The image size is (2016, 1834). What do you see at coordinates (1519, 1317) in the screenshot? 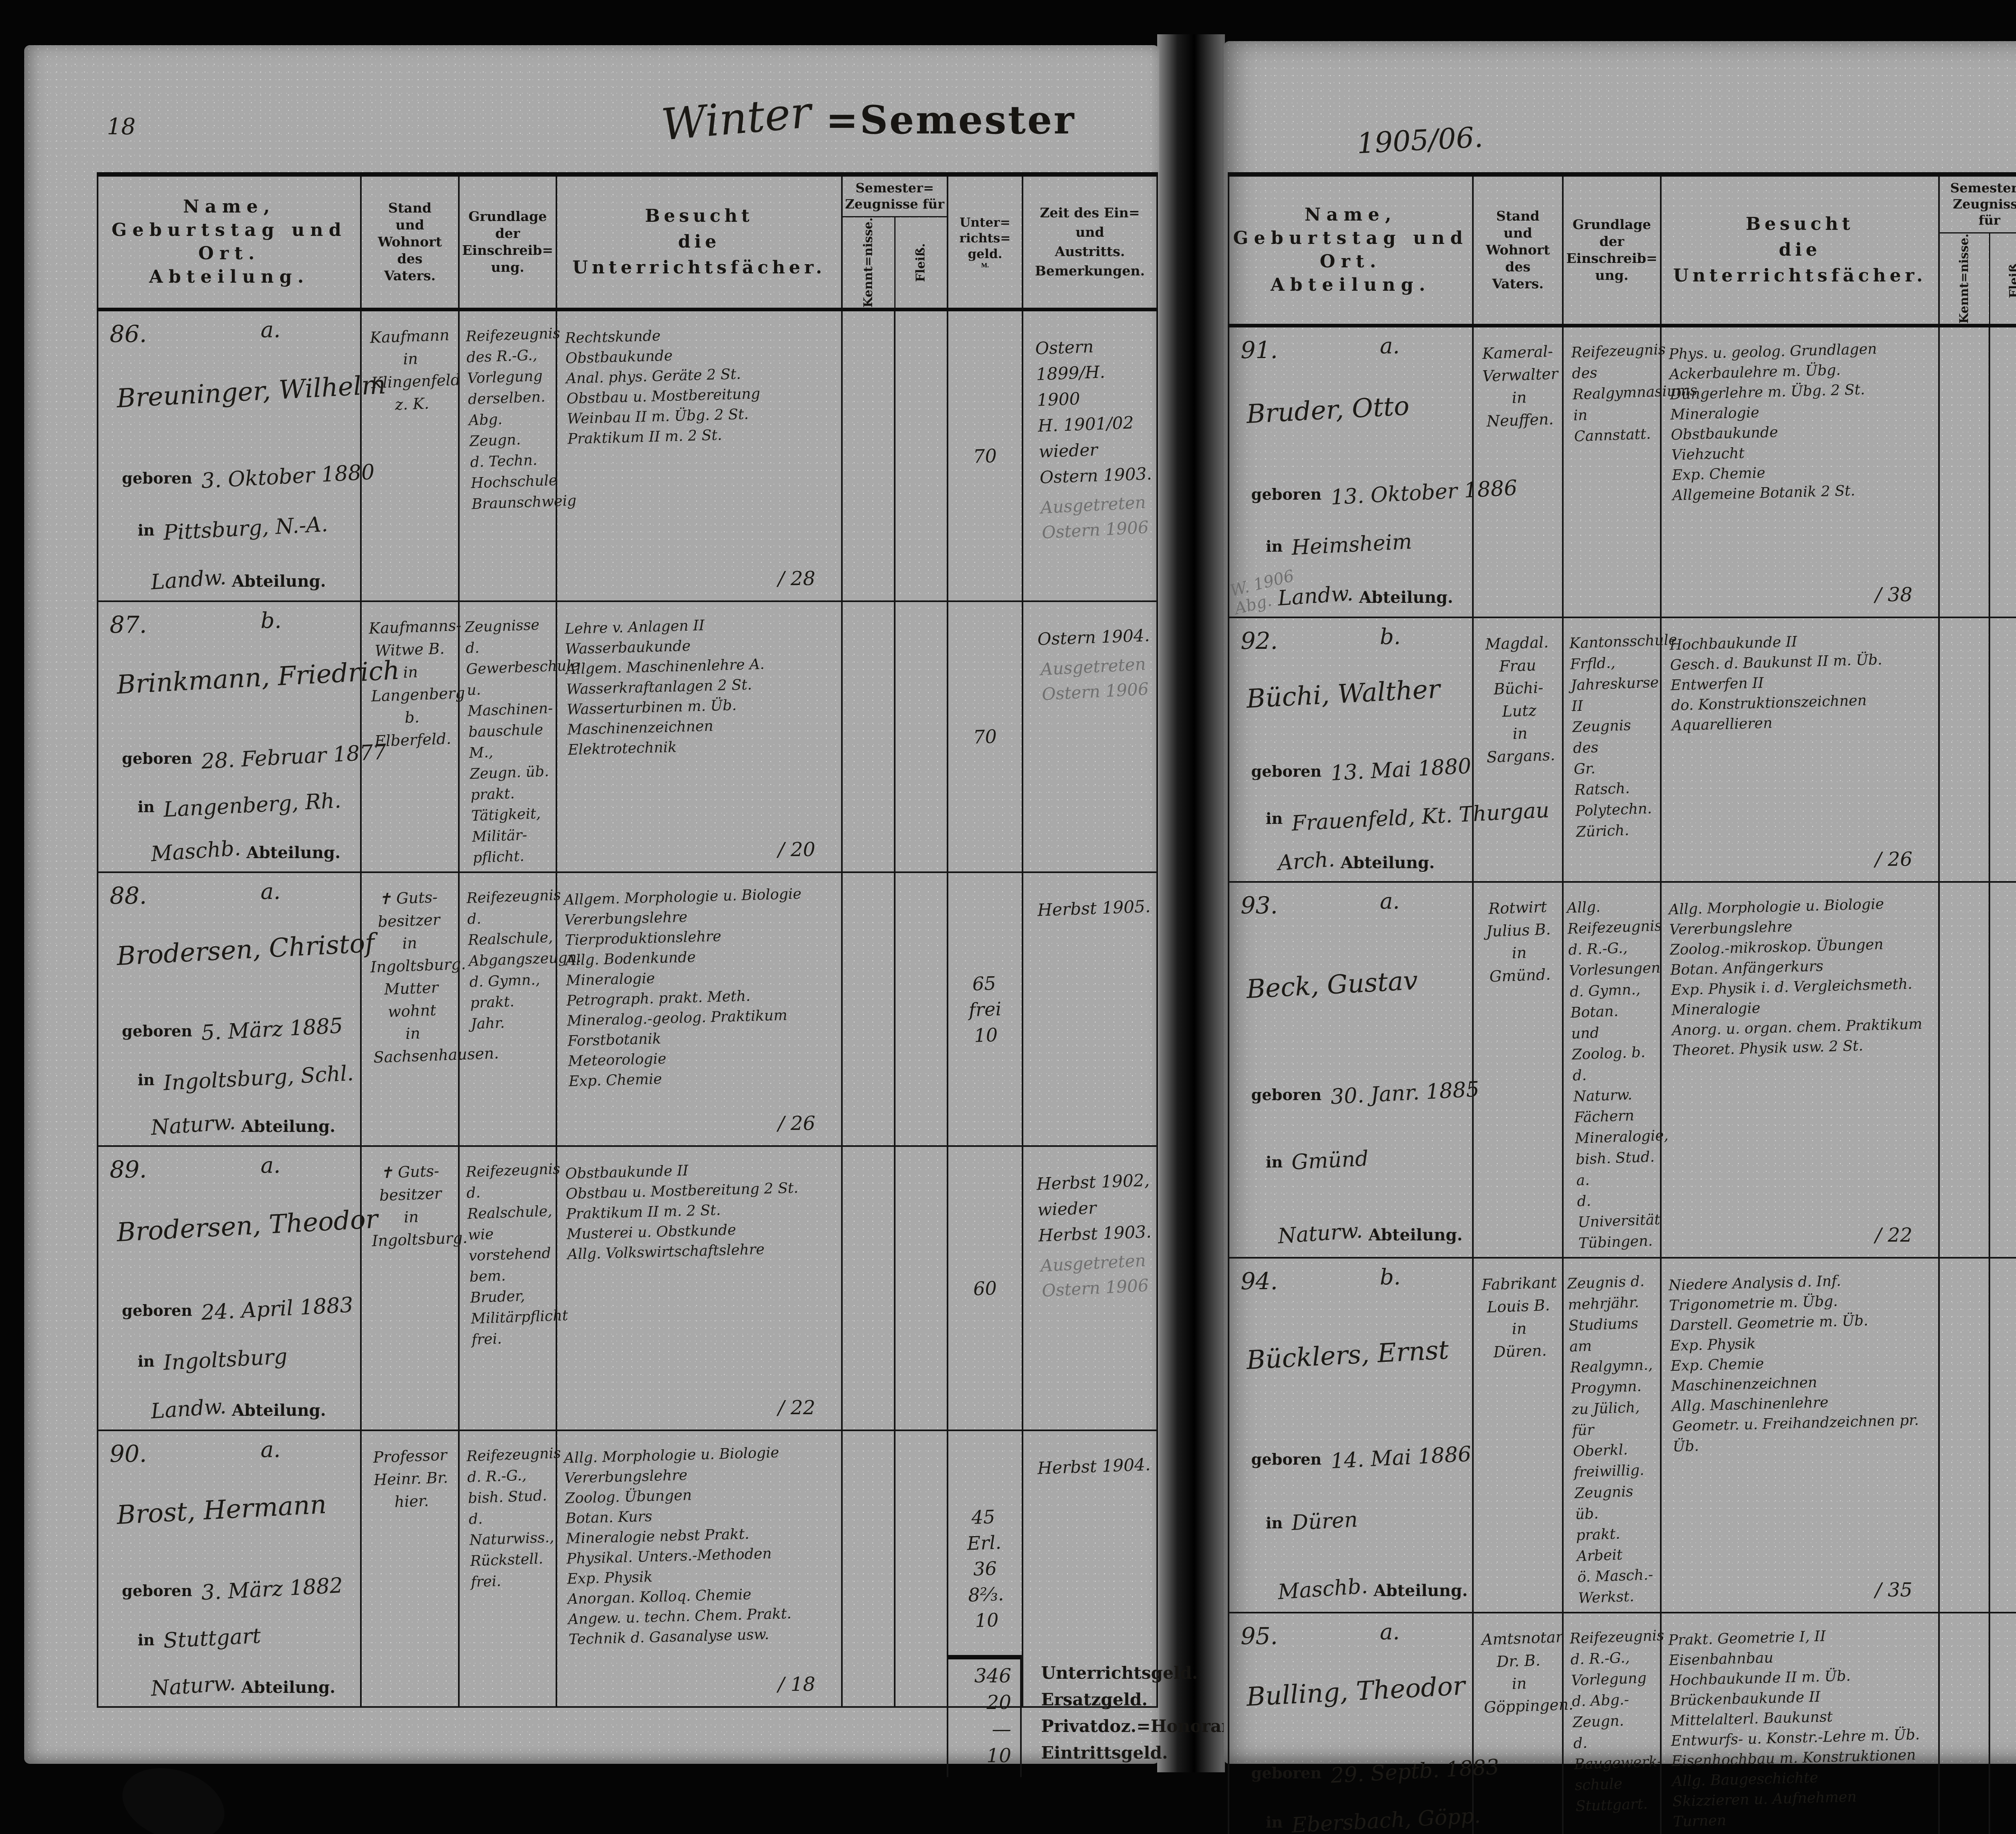
I see `father-info: Fabrikant Louis B. in Düren.` at bounding box center [1519, 1317].